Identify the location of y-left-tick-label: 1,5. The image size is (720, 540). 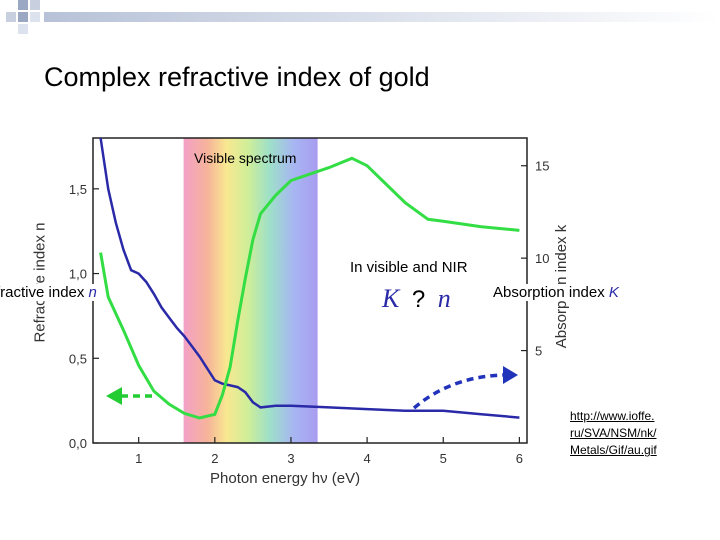
(78, 189).